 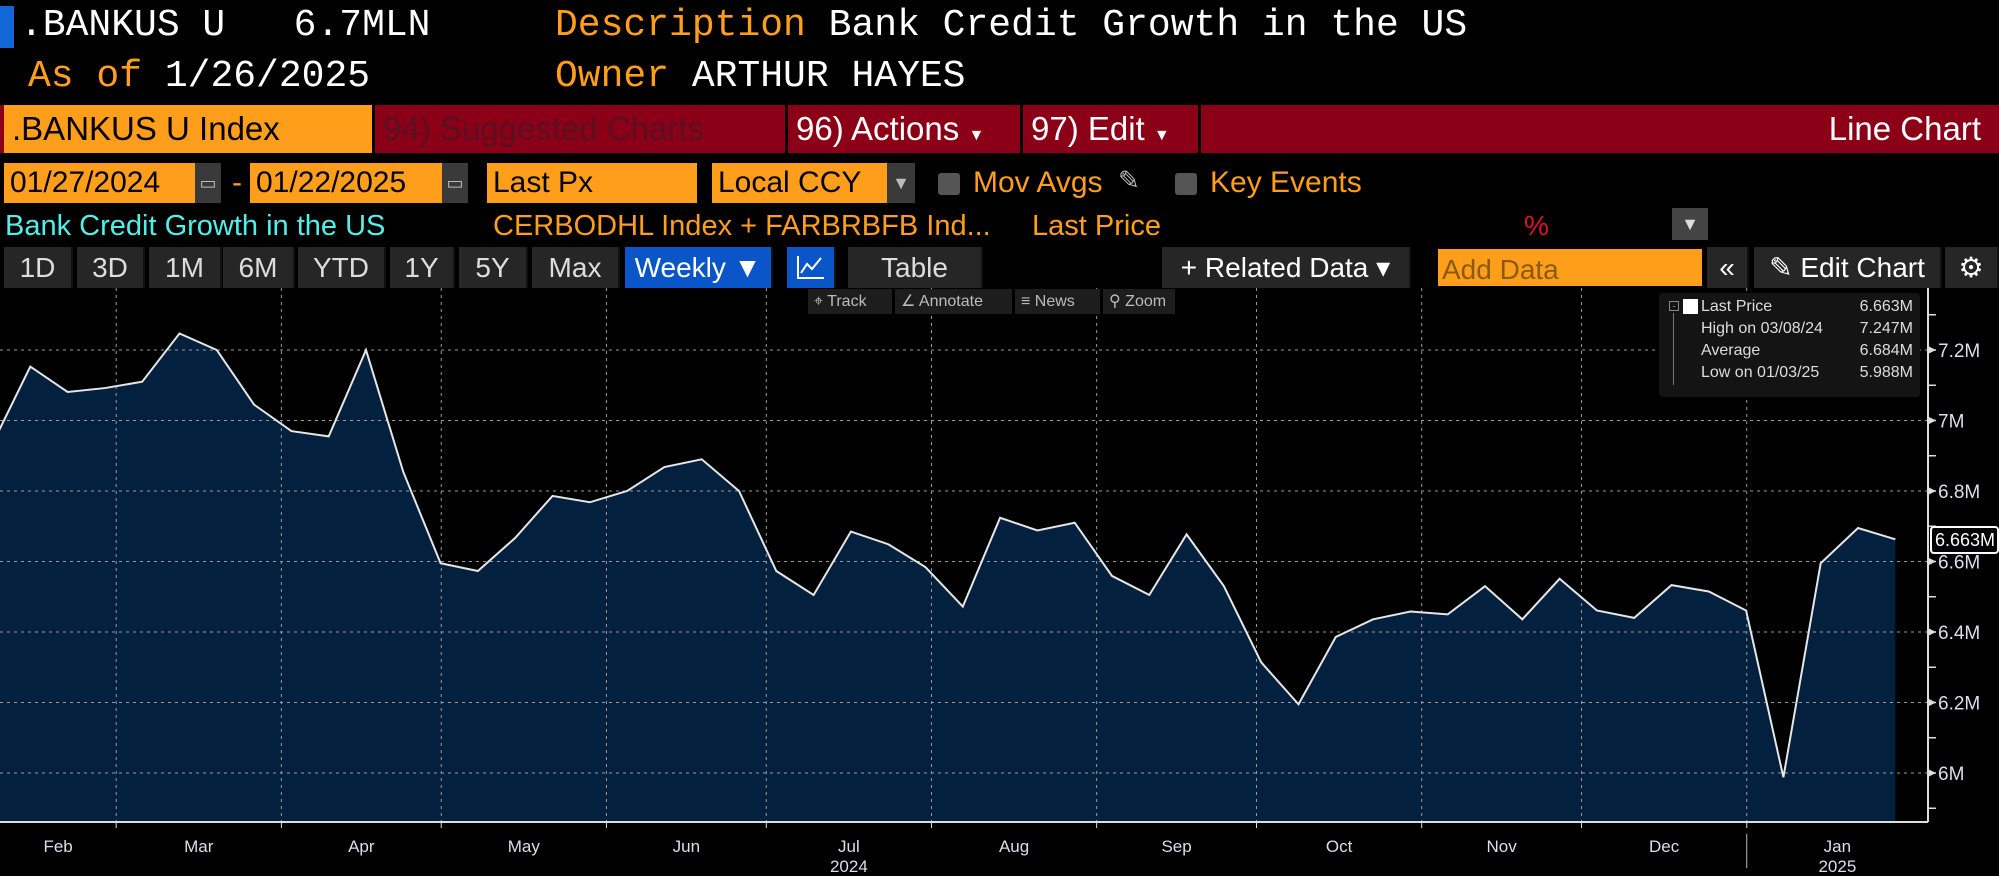 I want to click on zoom-icon: ⚲, so click(x=1117, y=301).